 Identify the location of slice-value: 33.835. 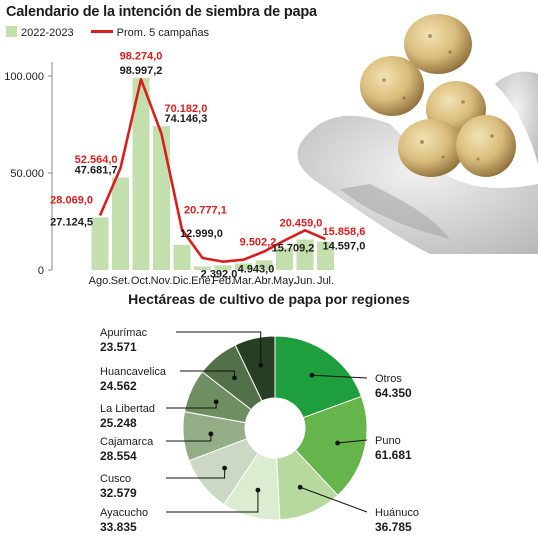
(118, 527).